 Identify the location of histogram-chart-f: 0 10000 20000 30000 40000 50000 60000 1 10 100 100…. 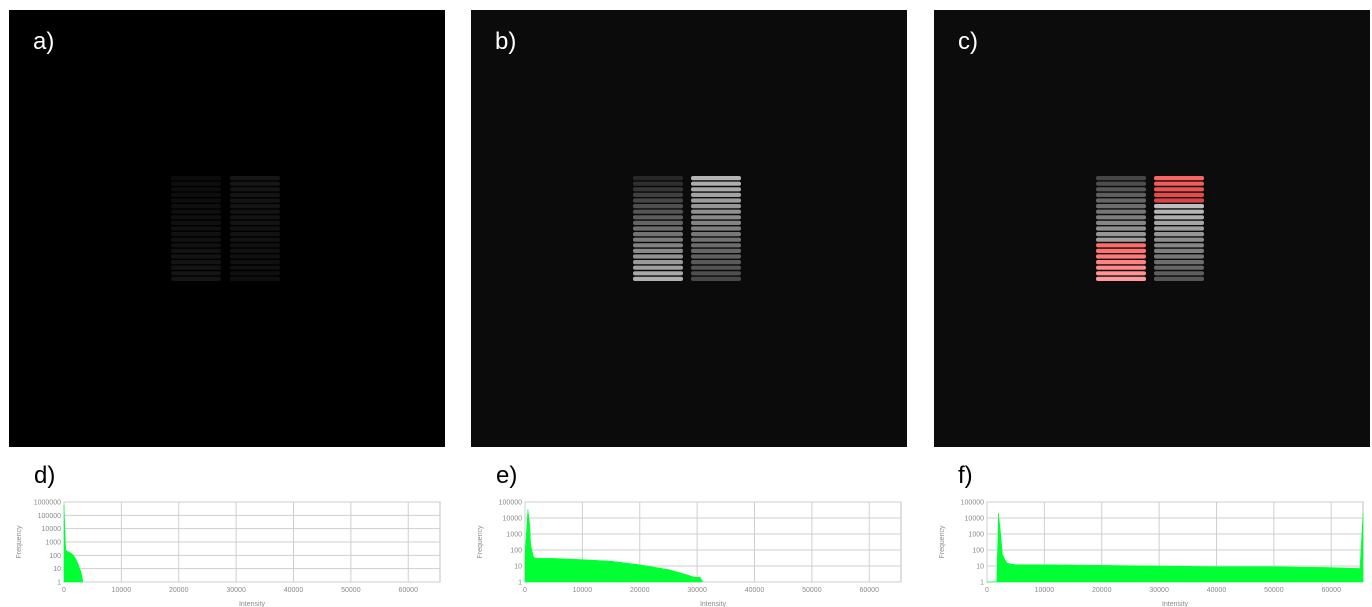
(1151, 553).